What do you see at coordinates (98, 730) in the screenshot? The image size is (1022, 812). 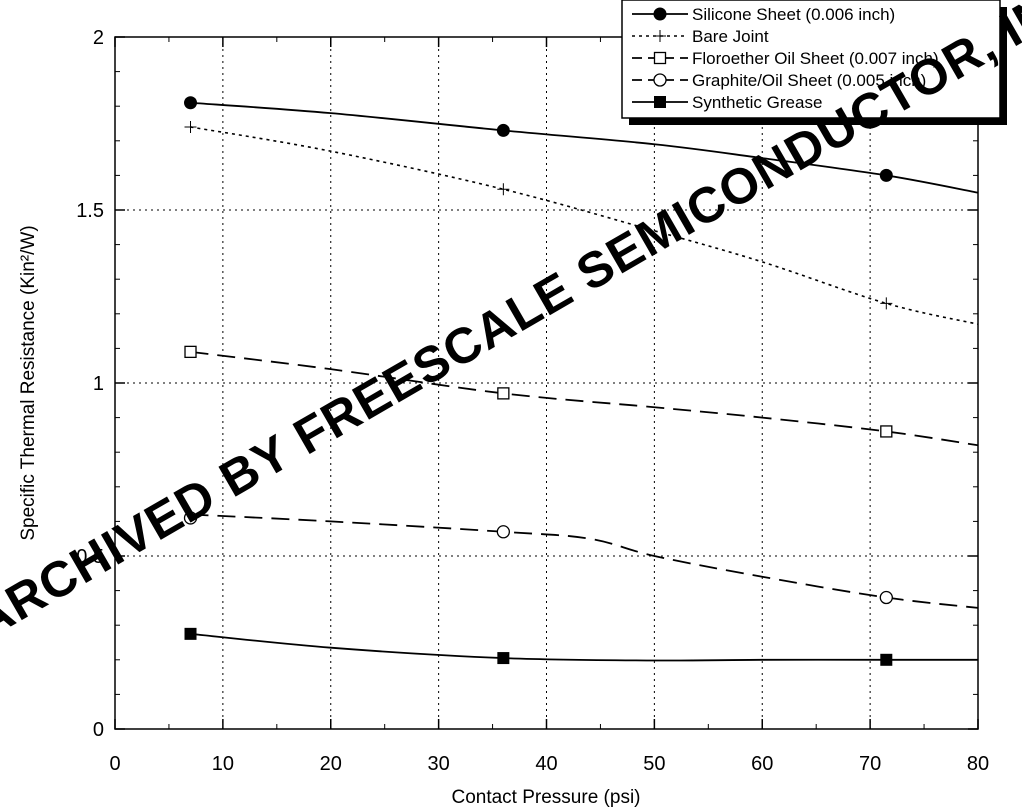 I see `y-tick-label: 0` at bounding box center [98, 730].